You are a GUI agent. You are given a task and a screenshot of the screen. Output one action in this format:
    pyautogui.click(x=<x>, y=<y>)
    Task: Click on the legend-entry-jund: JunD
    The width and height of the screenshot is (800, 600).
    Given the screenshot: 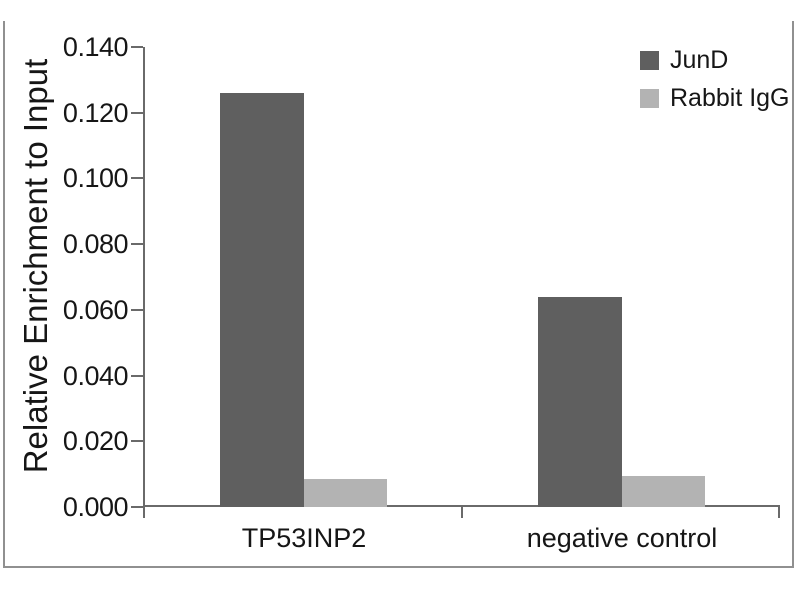 What is the action you would take?
    pyautogui.click(x=715, y=60)
    